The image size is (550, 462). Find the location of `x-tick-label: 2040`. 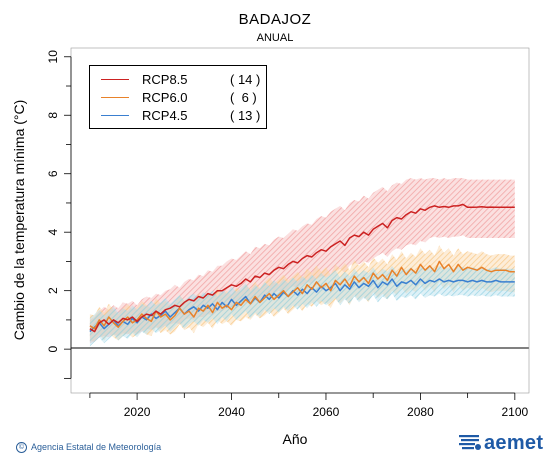

x-tick-label: 2040 is located at coordinates (231, 412).